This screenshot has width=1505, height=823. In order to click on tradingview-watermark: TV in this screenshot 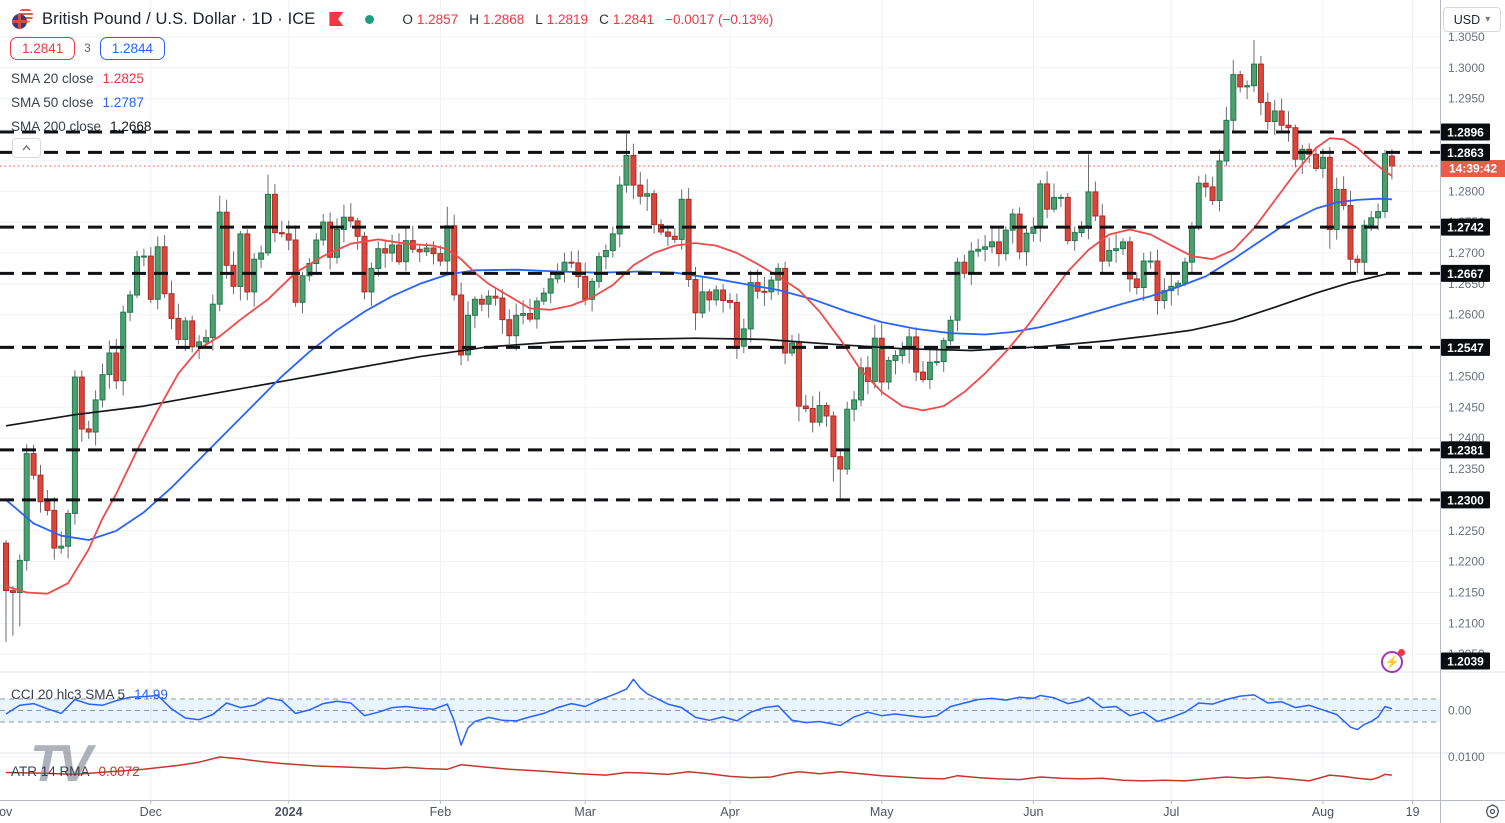, I will do `click(61, 764)`.